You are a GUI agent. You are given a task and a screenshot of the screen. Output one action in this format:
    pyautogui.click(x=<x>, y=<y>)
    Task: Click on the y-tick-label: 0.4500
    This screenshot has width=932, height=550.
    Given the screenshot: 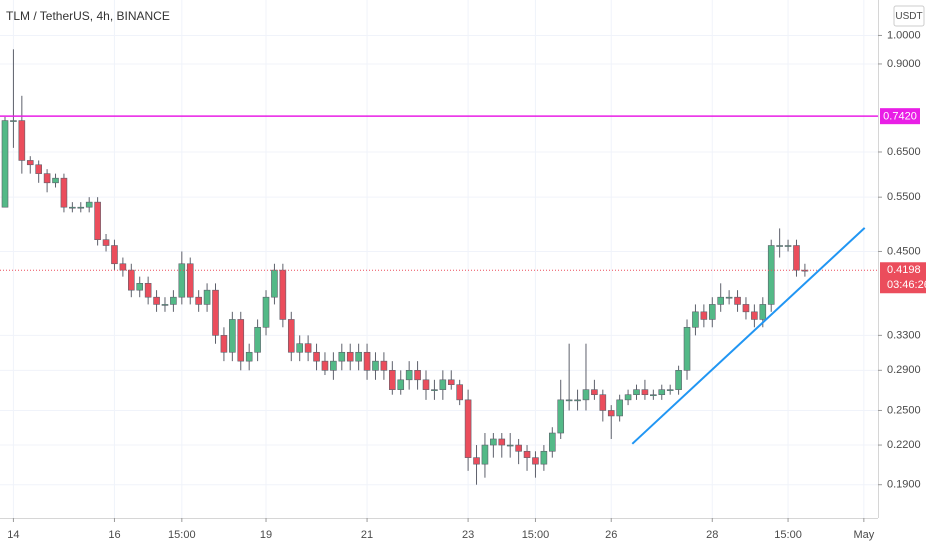 What is the action you would take?
    pyautogui.click(x=904, y=251)
    